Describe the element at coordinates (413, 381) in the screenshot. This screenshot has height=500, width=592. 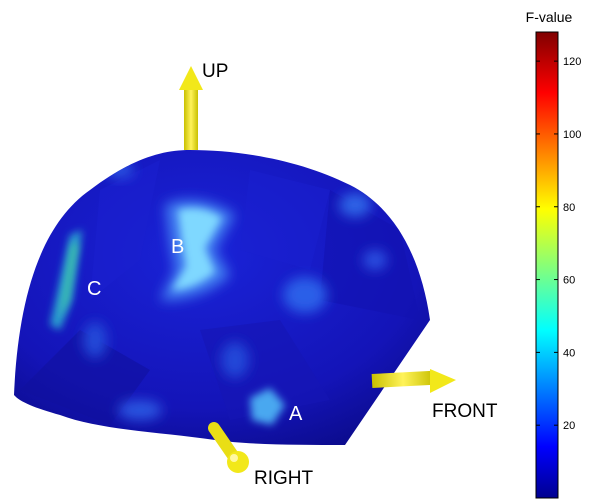
I see `front-arrow-icon` at that location.